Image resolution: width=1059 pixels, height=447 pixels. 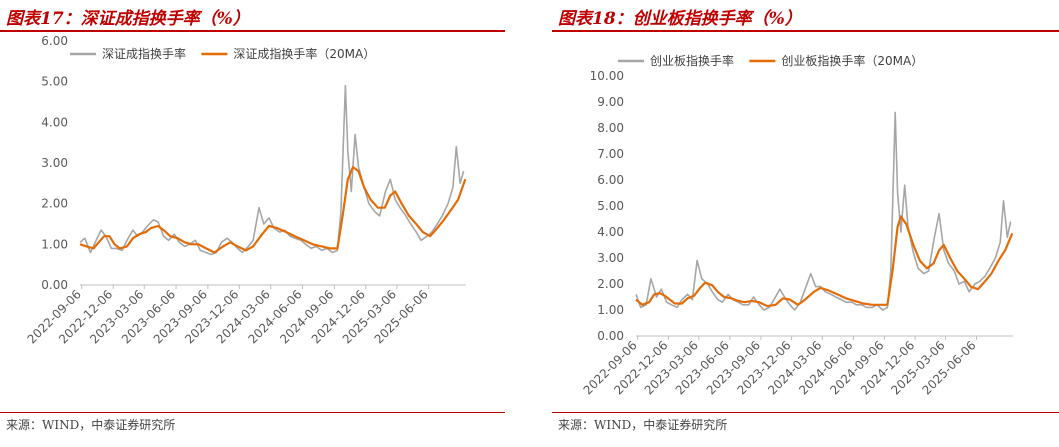 What do you see at coordinates (610, 102) in the screenshot?
I see `y-tick-label: 9.00` at bounding box center [610, 102].